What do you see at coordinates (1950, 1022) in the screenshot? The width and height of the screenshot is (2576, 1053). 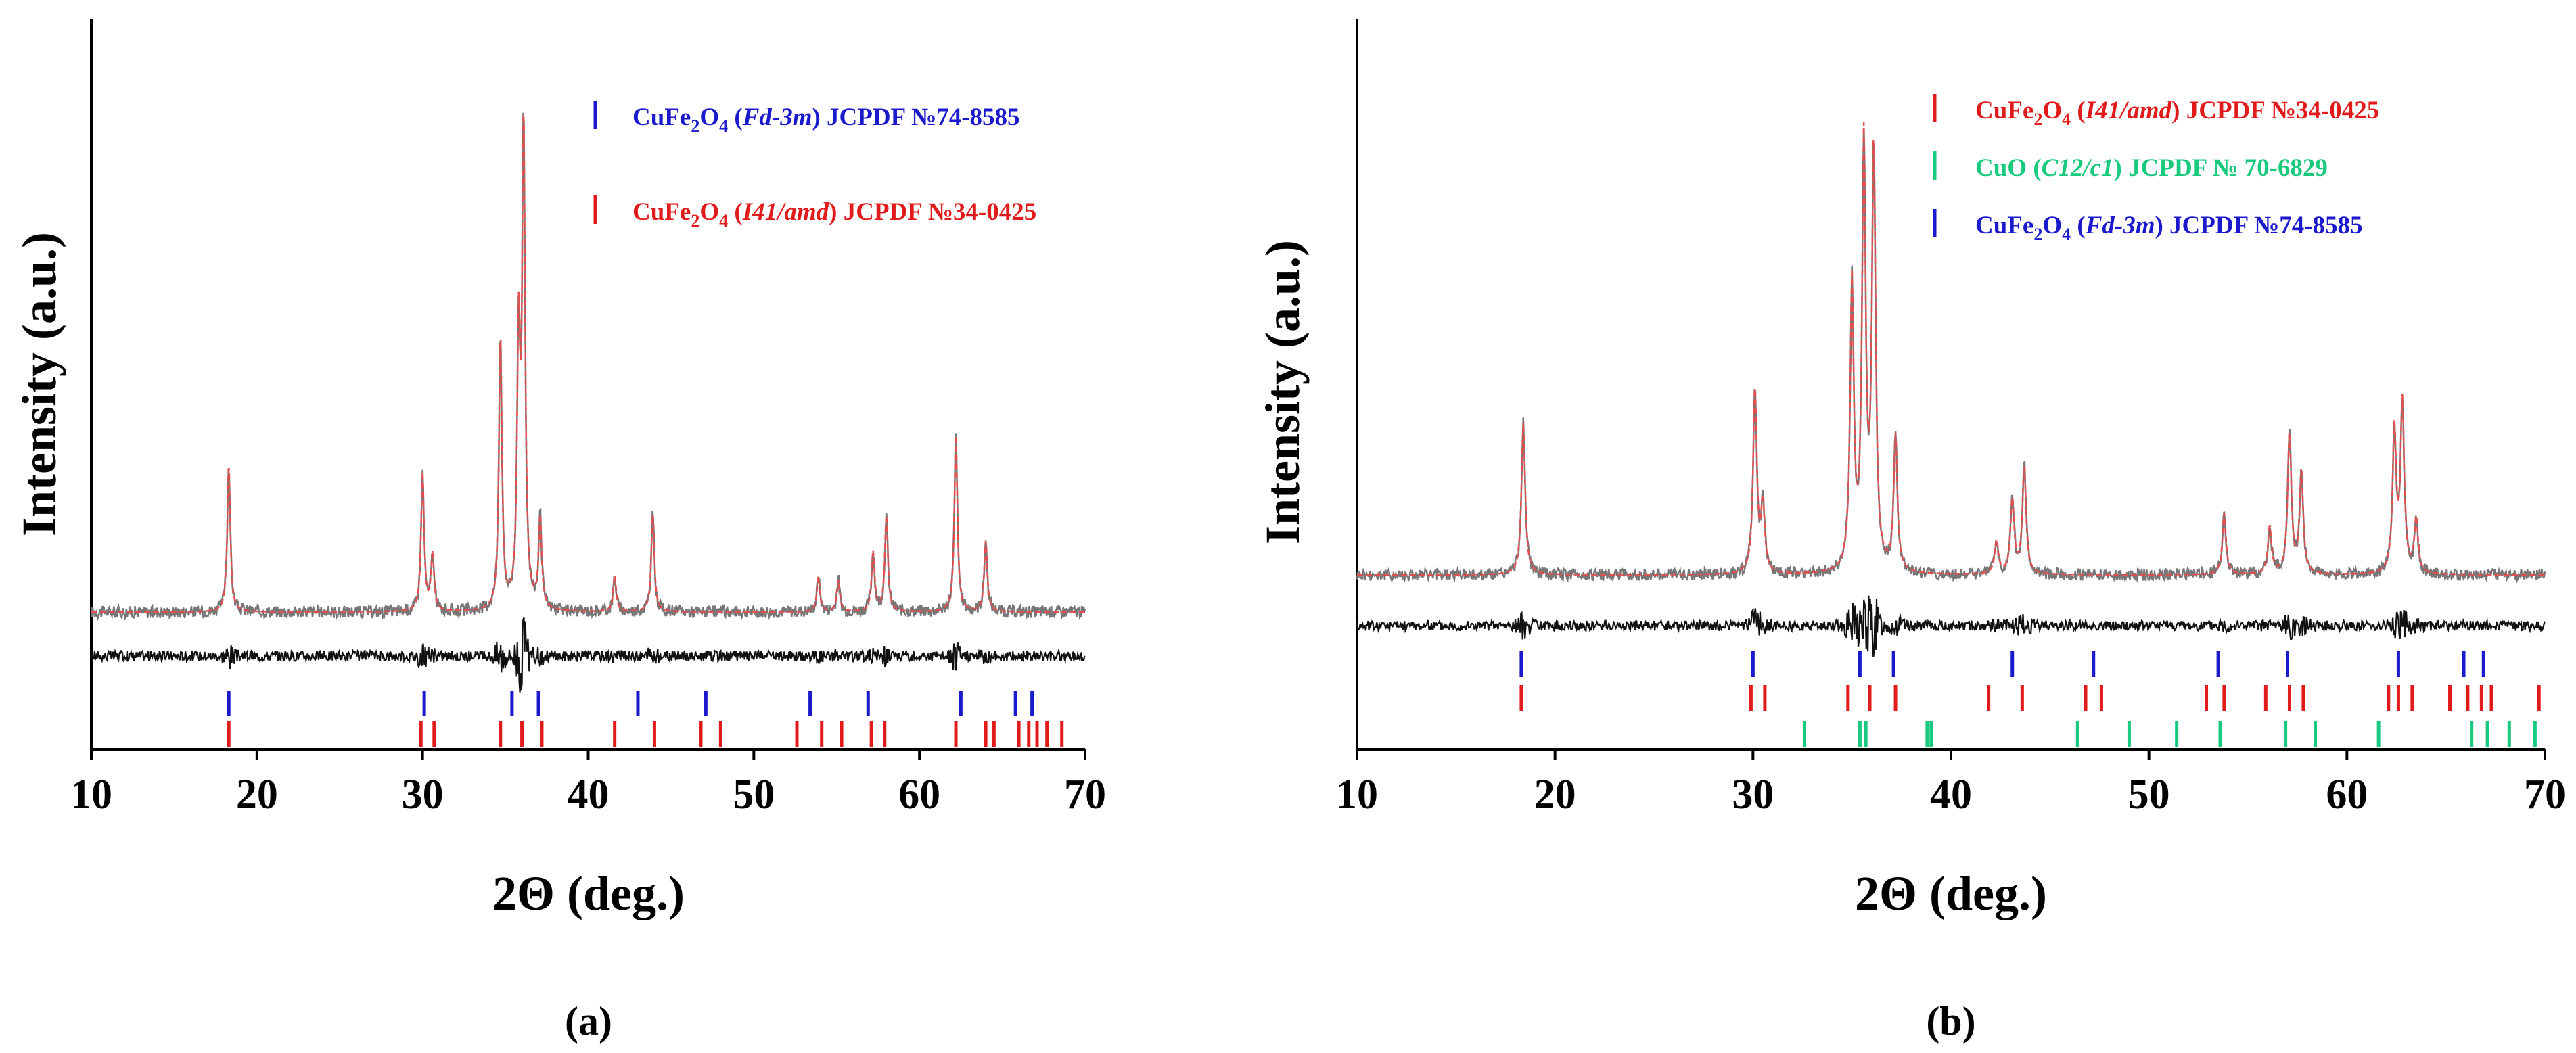 I see `panel-label-b: (b)` at bounding box center [1950, 1022].